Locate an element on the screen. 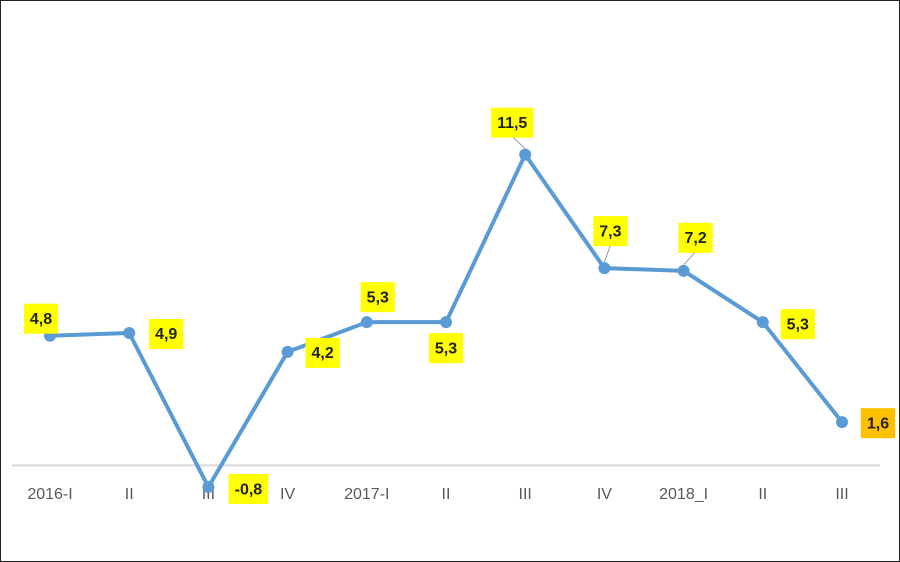  x-tick-label: 2017-I is located at coordinates (366, 494).